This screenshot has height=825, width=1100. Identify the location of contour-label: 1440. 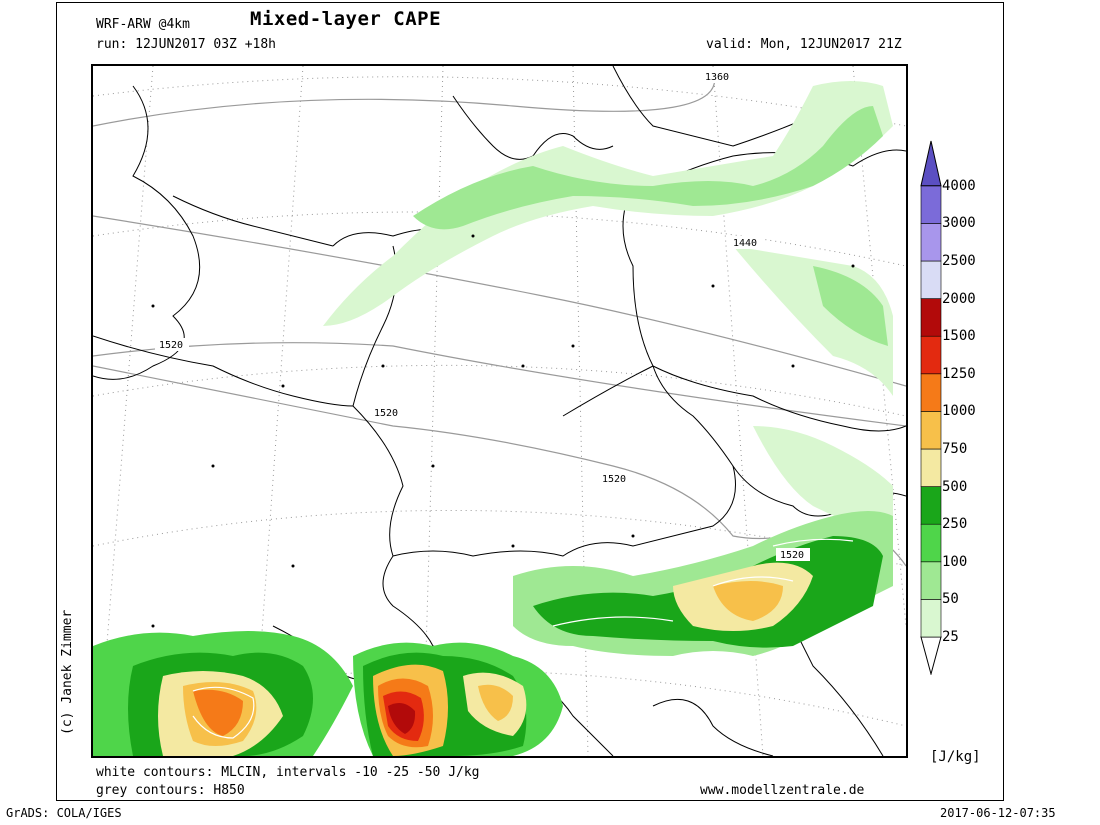
(745, 243).